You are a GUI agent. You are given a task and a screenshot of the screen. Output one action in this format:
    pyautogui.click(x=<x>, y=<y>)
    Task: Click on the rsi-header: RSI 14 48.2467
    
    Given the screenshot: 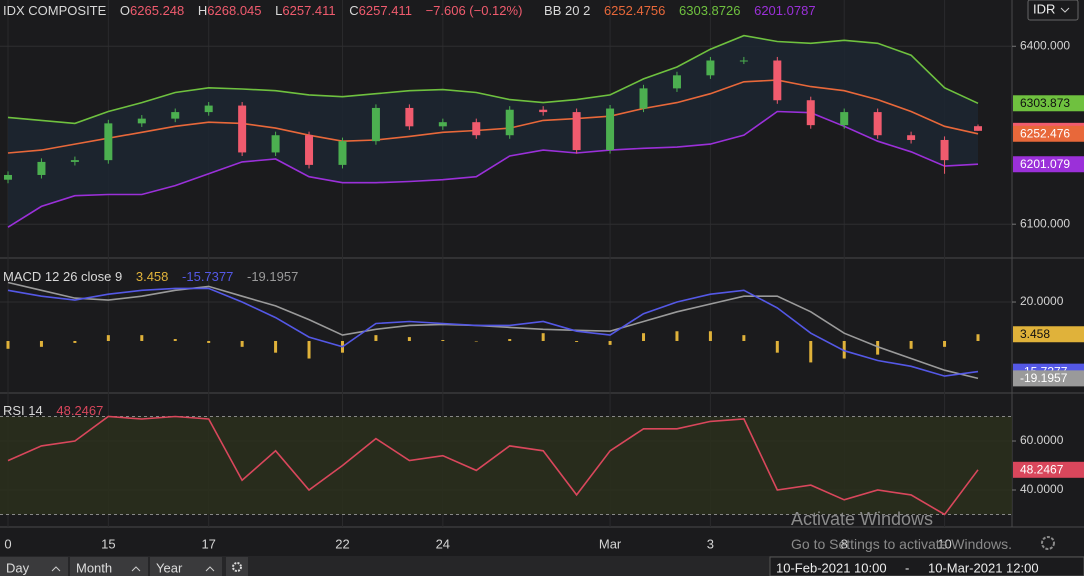 What is the action you would take?
    pyautogui.click(x=53, y=410)
    